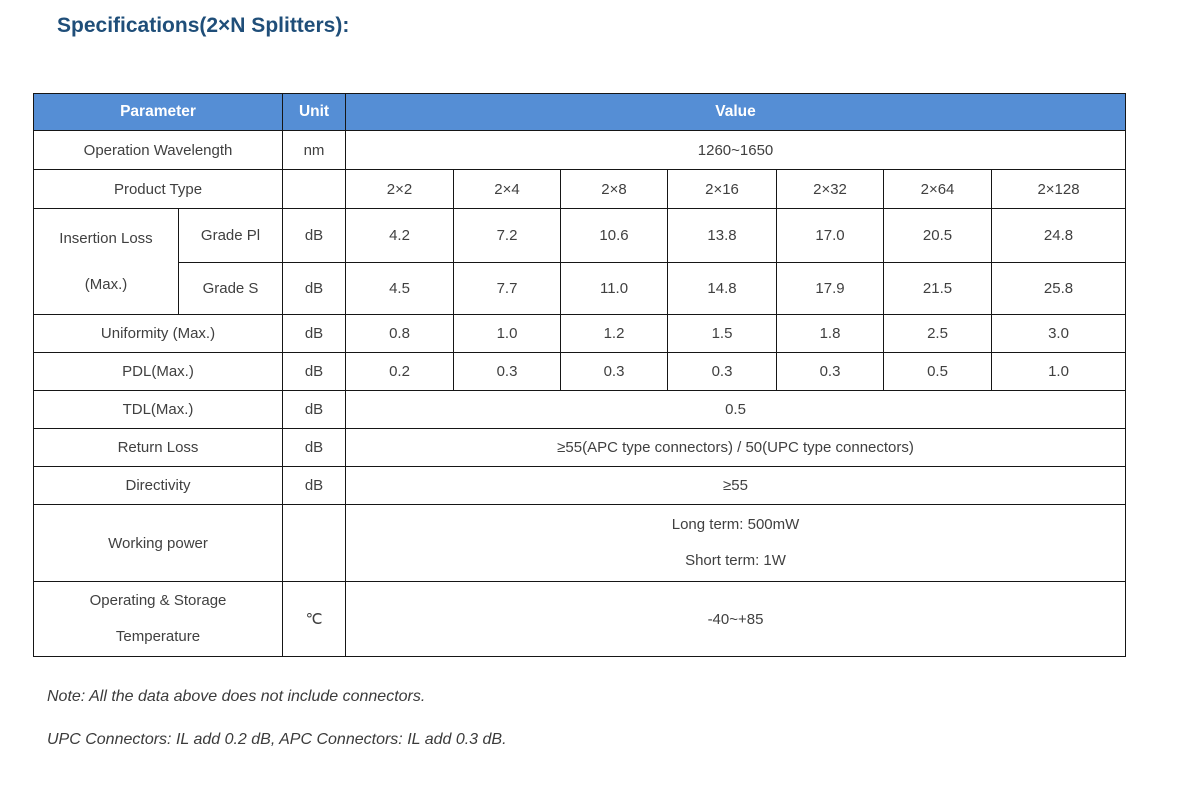 The width and height of the screenshot is (1184, 790). Describe the element at coordinates (314, 409) in the screenshot. I see `unit-tdl: dB` at that location.